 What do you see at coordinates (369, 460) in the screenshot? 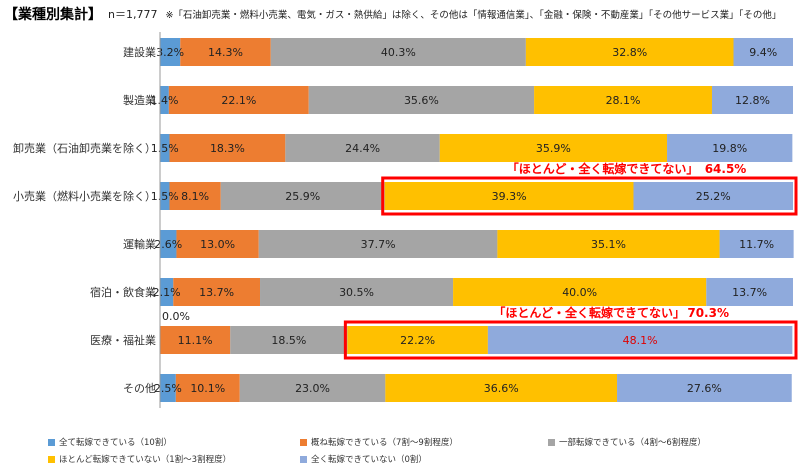
I see `legend-label: 全く転嫁できていない（0割）` at bounding box center [369, 460].